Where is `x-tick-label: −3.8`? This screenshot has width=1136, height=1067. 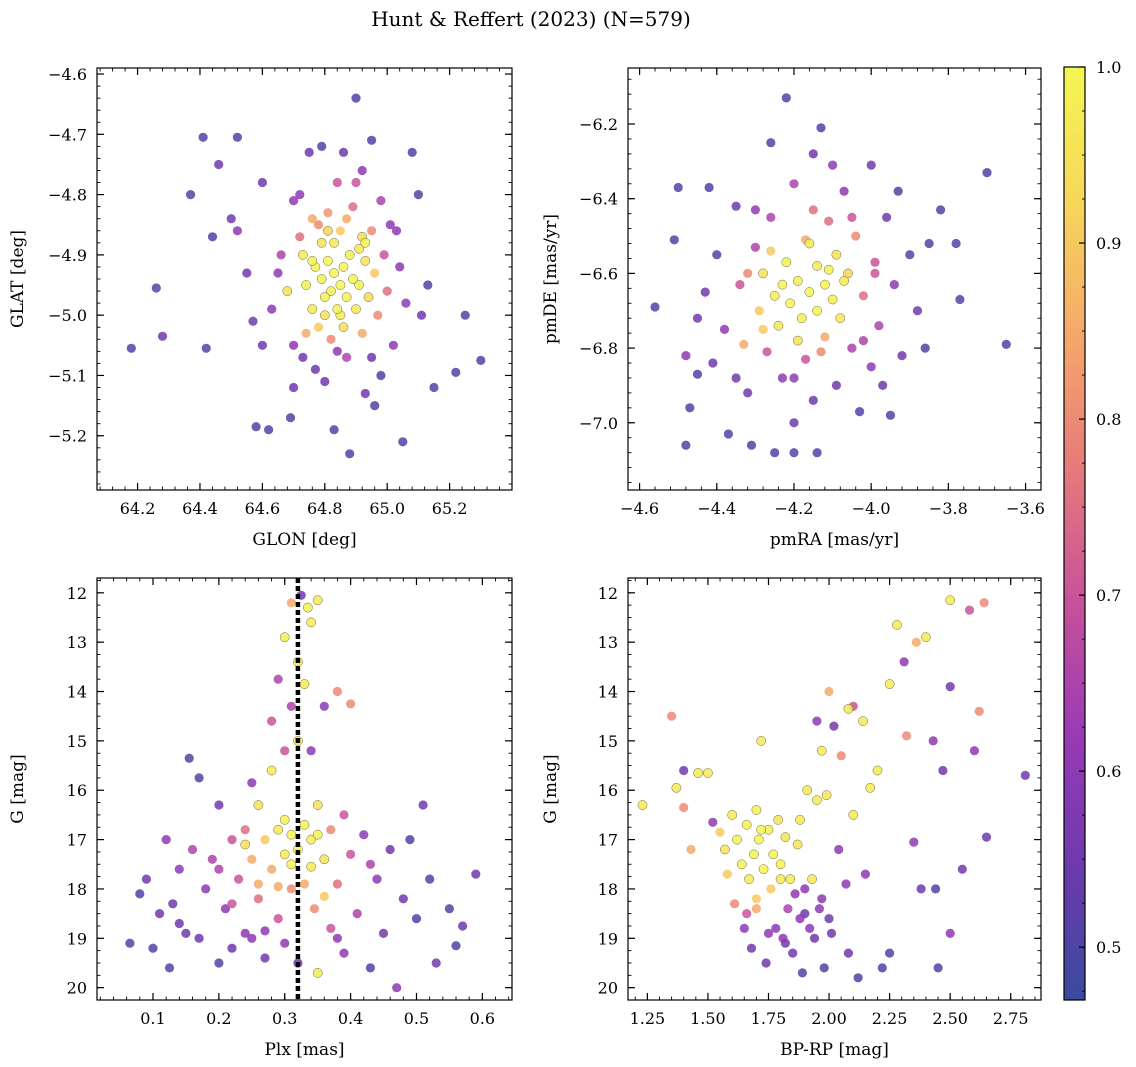
x-tick-label: −3.8 is located at coordinates (948, 508).